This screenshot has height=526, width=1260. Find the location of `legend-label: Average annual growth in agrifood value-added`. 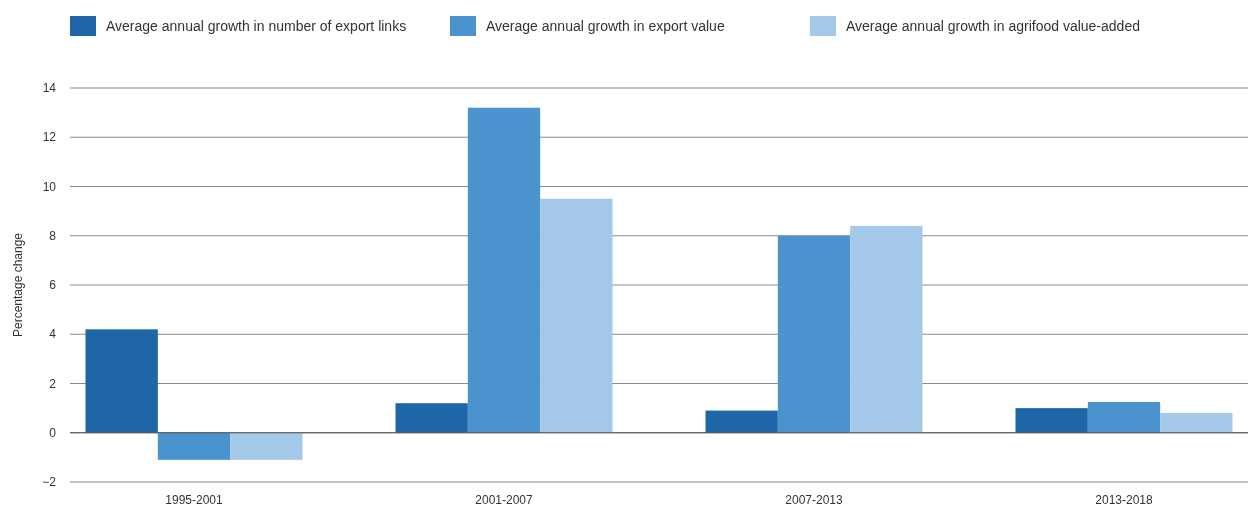

legend-label: Average annual growth in agrifood value-added is located at coordinates (993, 25).